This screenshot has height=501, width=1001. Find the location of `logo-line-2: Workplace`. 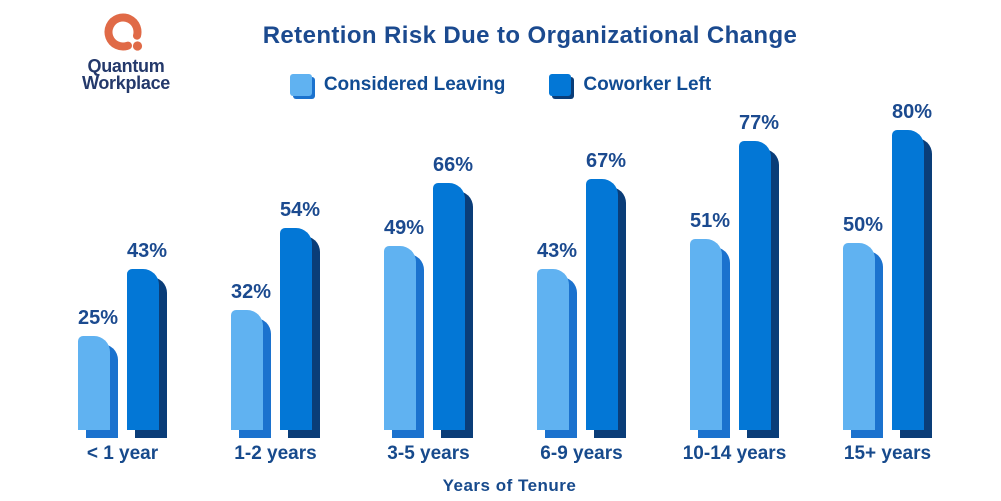

logo-line-2: Workplace is located at coordinates (125, 83).